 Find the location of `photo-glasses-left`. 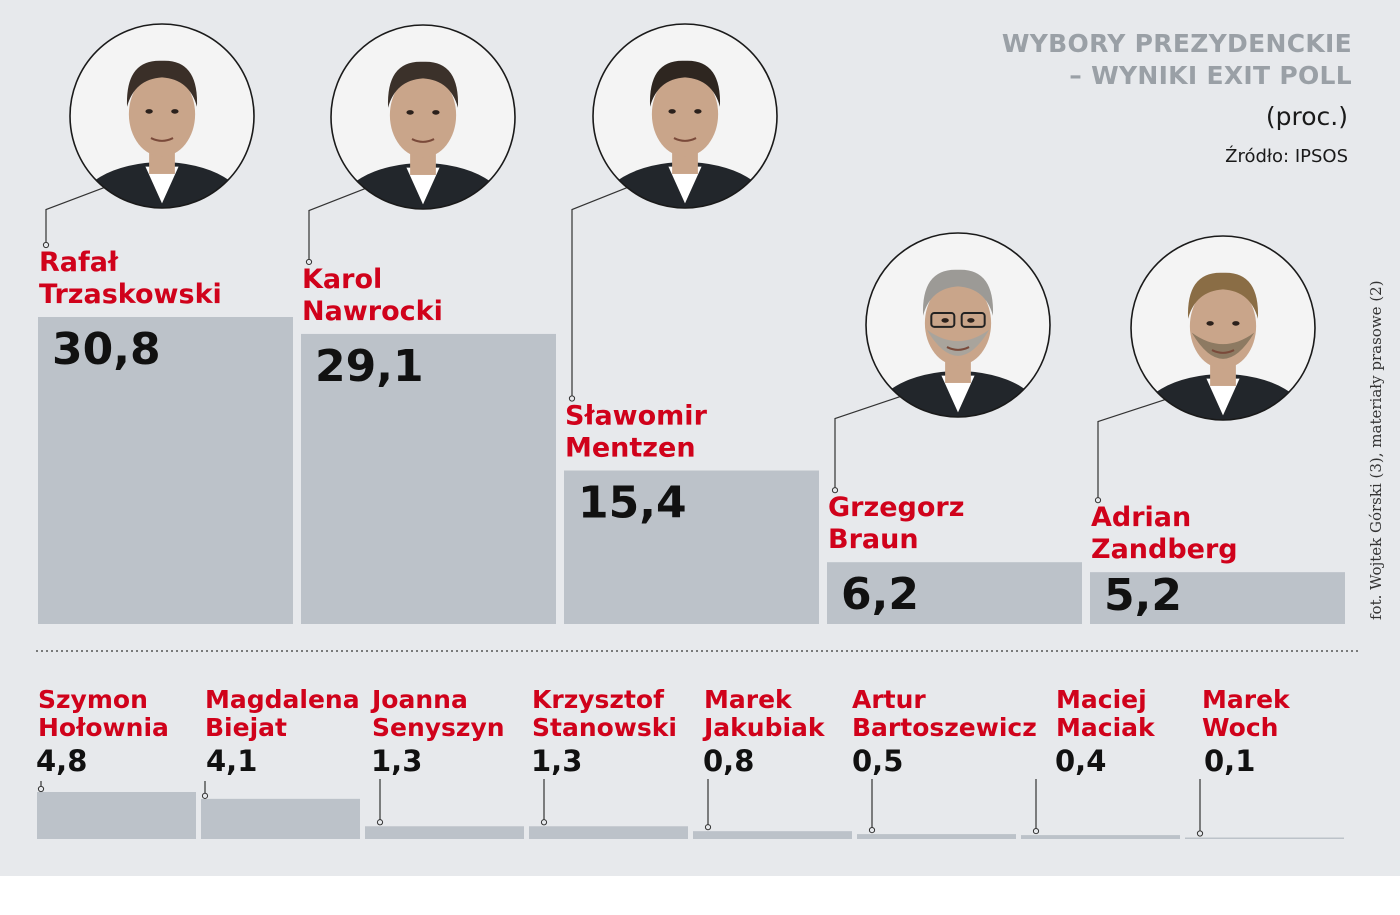

photo-glasses-left is located at coordinates (943, 320).